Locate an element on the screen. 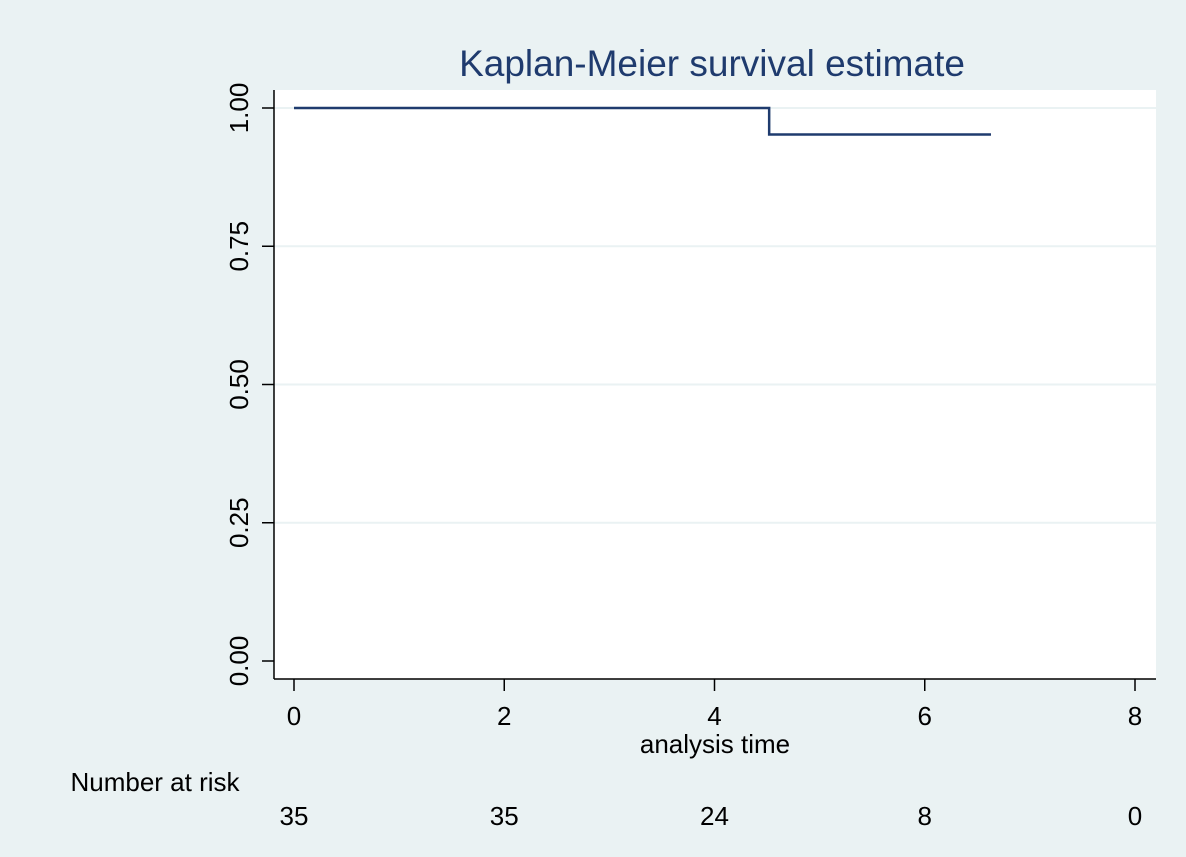  y-tick-label-2: 0.50 is located at coordinates (239, 384).